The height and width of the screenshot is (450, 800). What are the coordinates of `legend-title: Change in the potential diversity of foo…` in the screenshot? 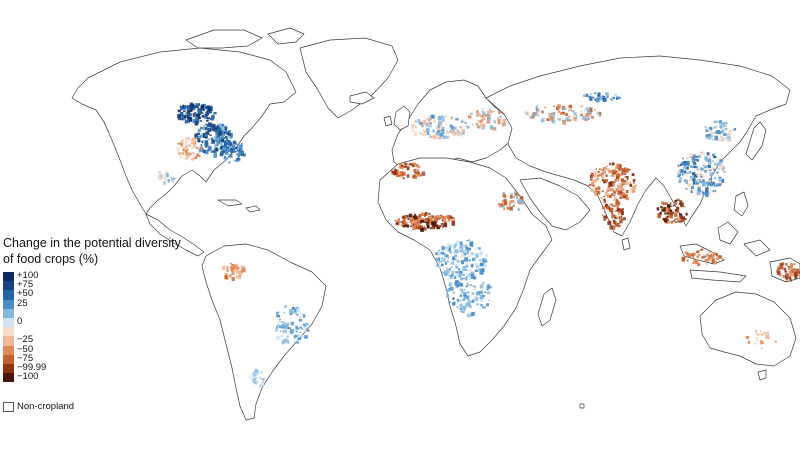 It's located at (92, 251).